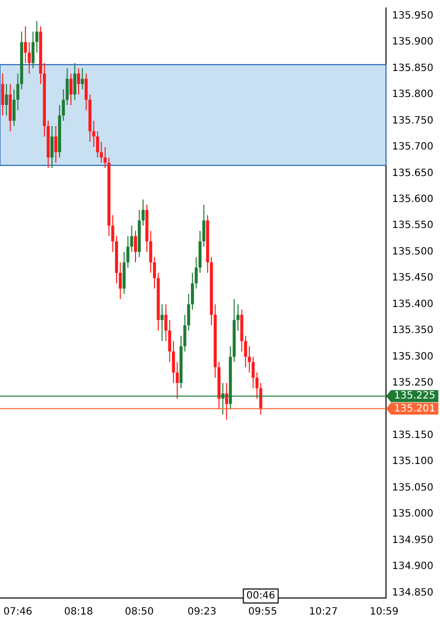  Describe the element at coordinates (413, 16) in the screenshot. I see `y-tick-label: 135.950` at that location.